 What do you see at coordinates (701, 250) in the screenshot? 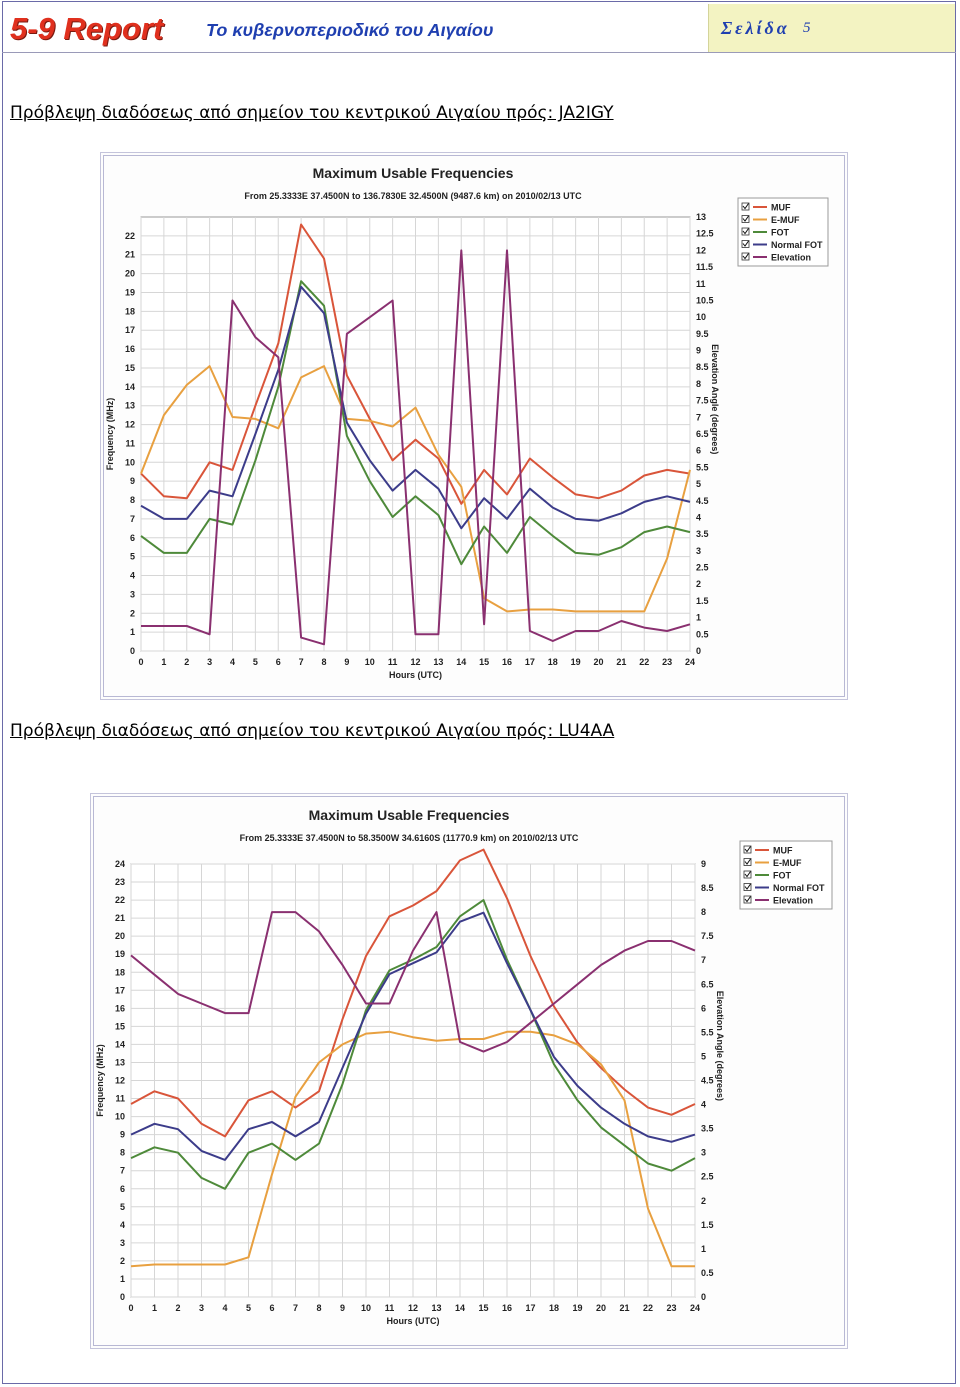
I see `y2-tick-label: 12` at bounding box center [701, 250].